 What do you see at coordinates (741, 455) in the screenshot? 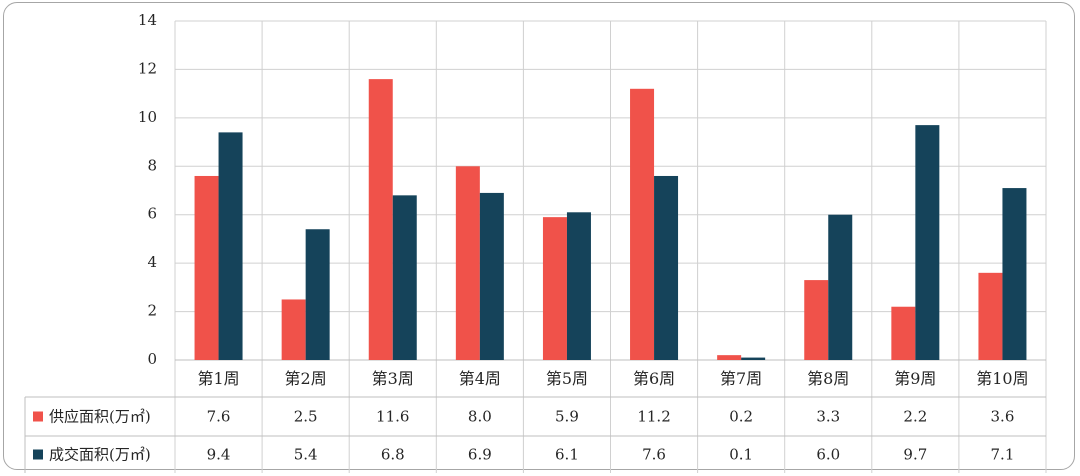
I see `data-table-cell: 0.1` at bounding box center [741, 455].